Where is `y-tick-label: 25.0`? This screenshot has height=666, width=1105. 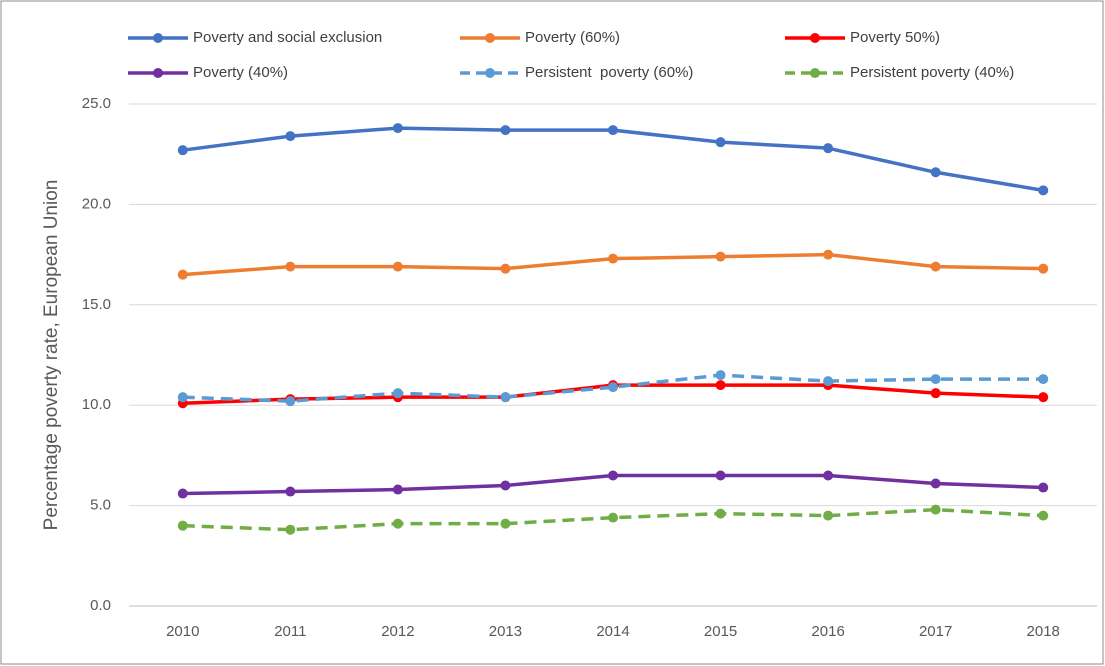
y-tick-label: 25.0 is located at coordinates (96, 103).